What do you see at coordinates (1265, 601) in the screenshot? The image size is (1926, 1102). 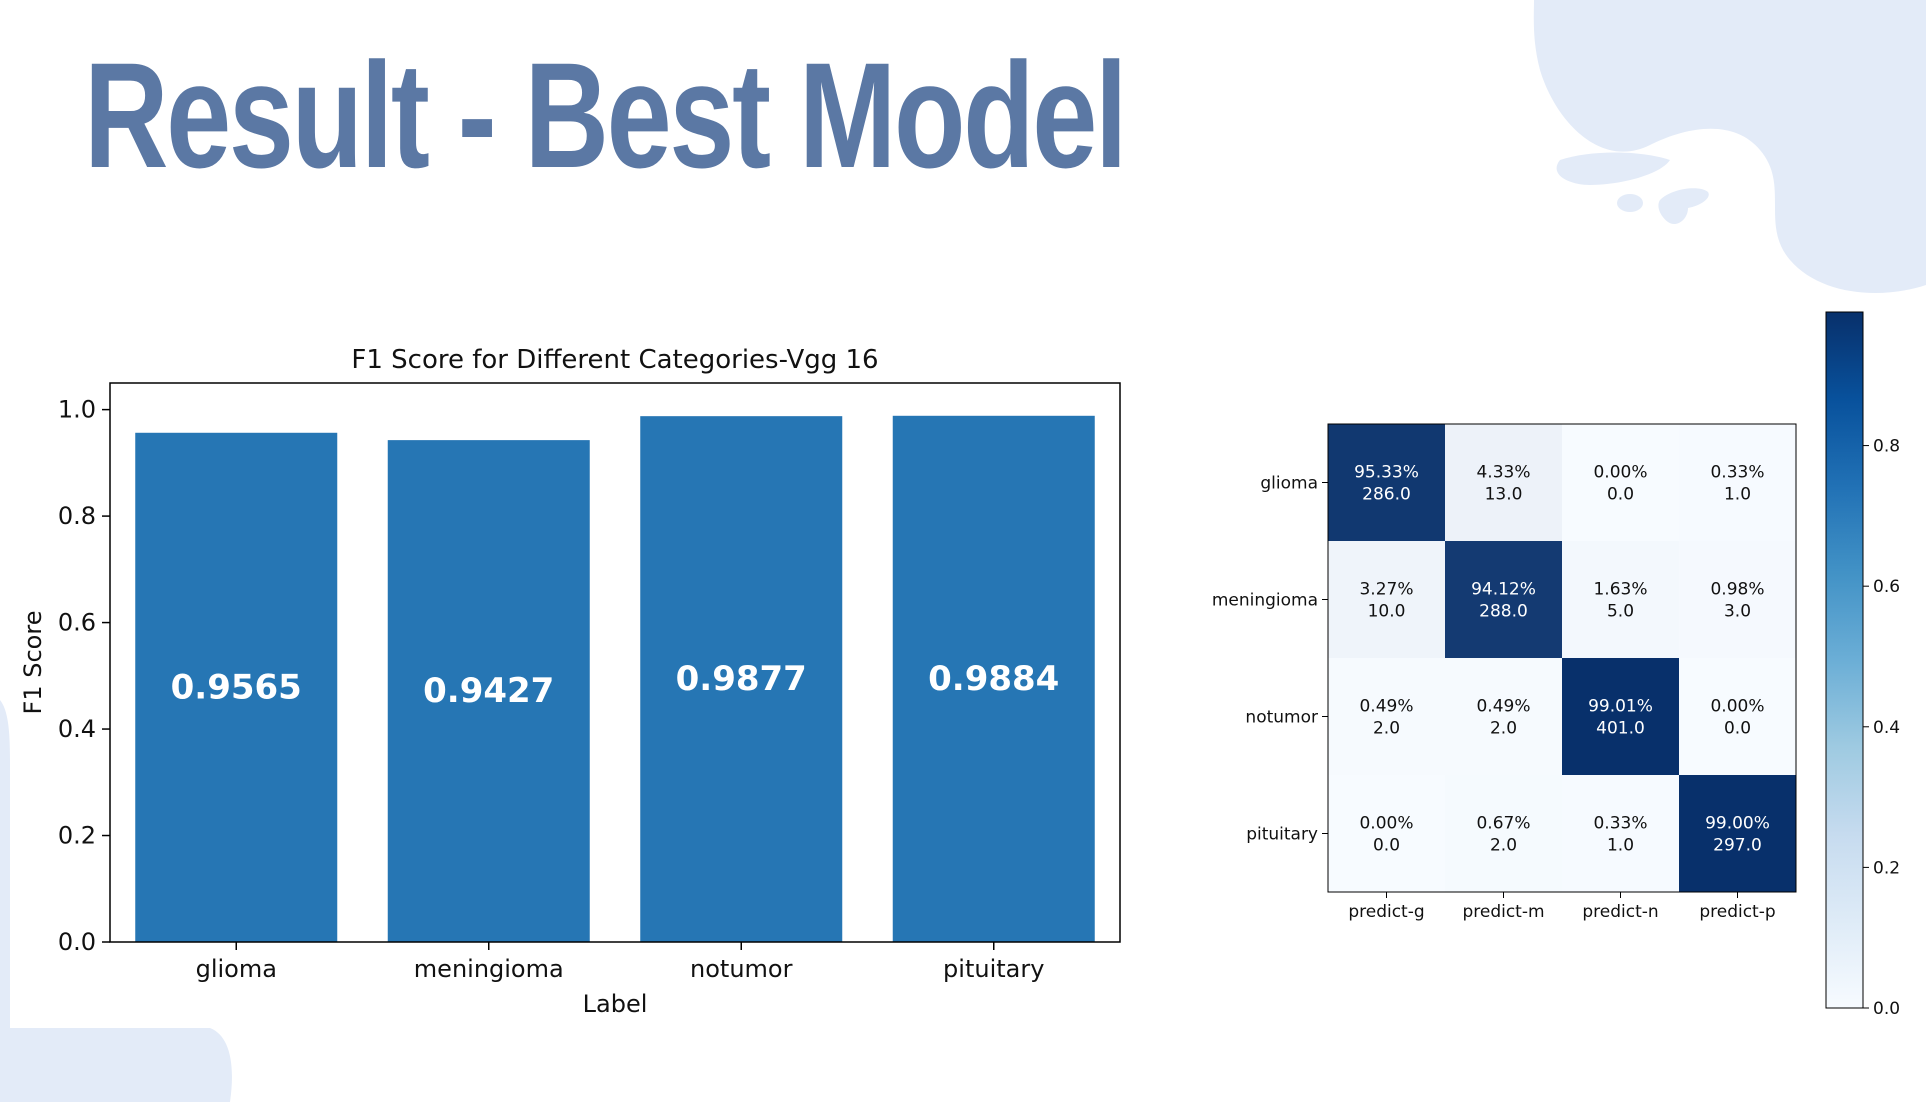 I see `row-label: meningioma` at bounding box center [1265, 601].